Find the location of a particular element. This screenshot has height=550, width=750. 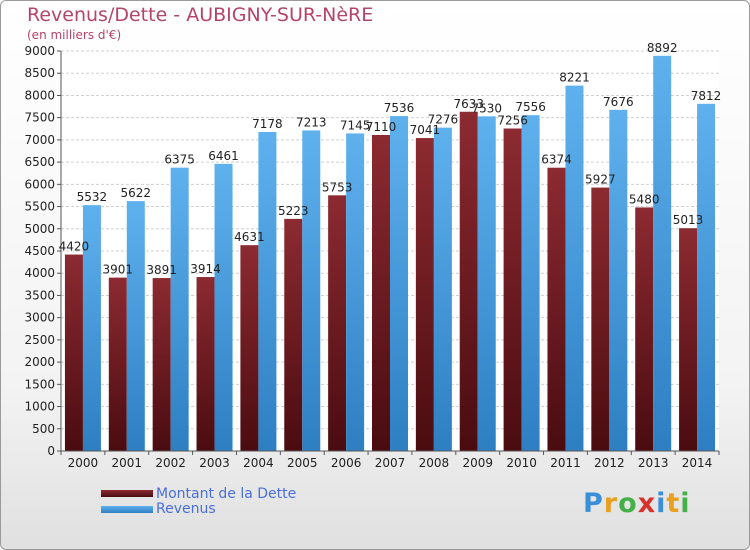

data-label-debt: 3891 is located at coordinates (161, 270).